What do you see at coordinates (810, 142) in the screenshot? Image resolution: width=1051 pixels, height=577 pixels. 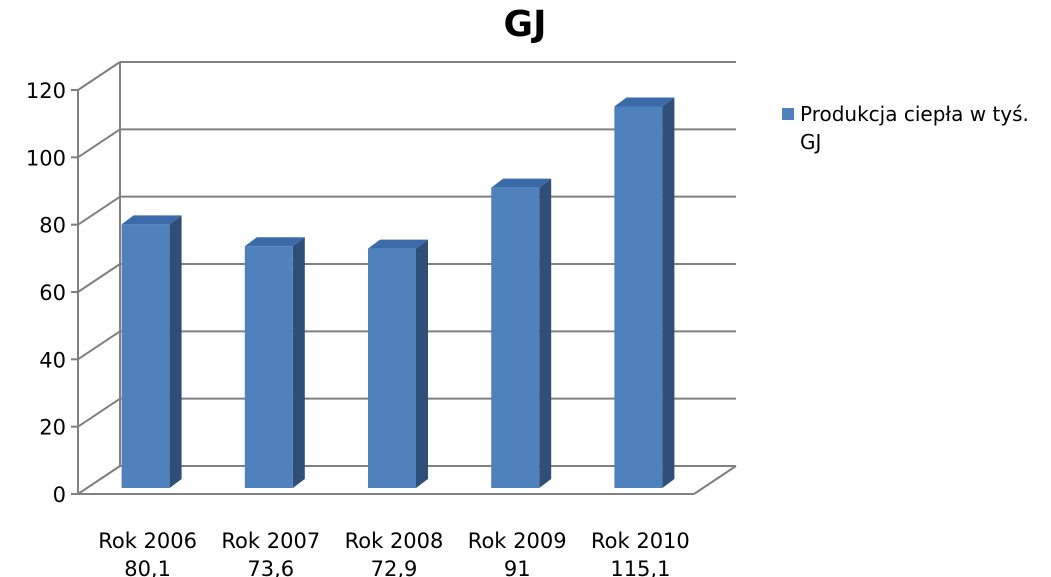 I see `legend-label-line2: GJ` at bounding box center [810, 142].